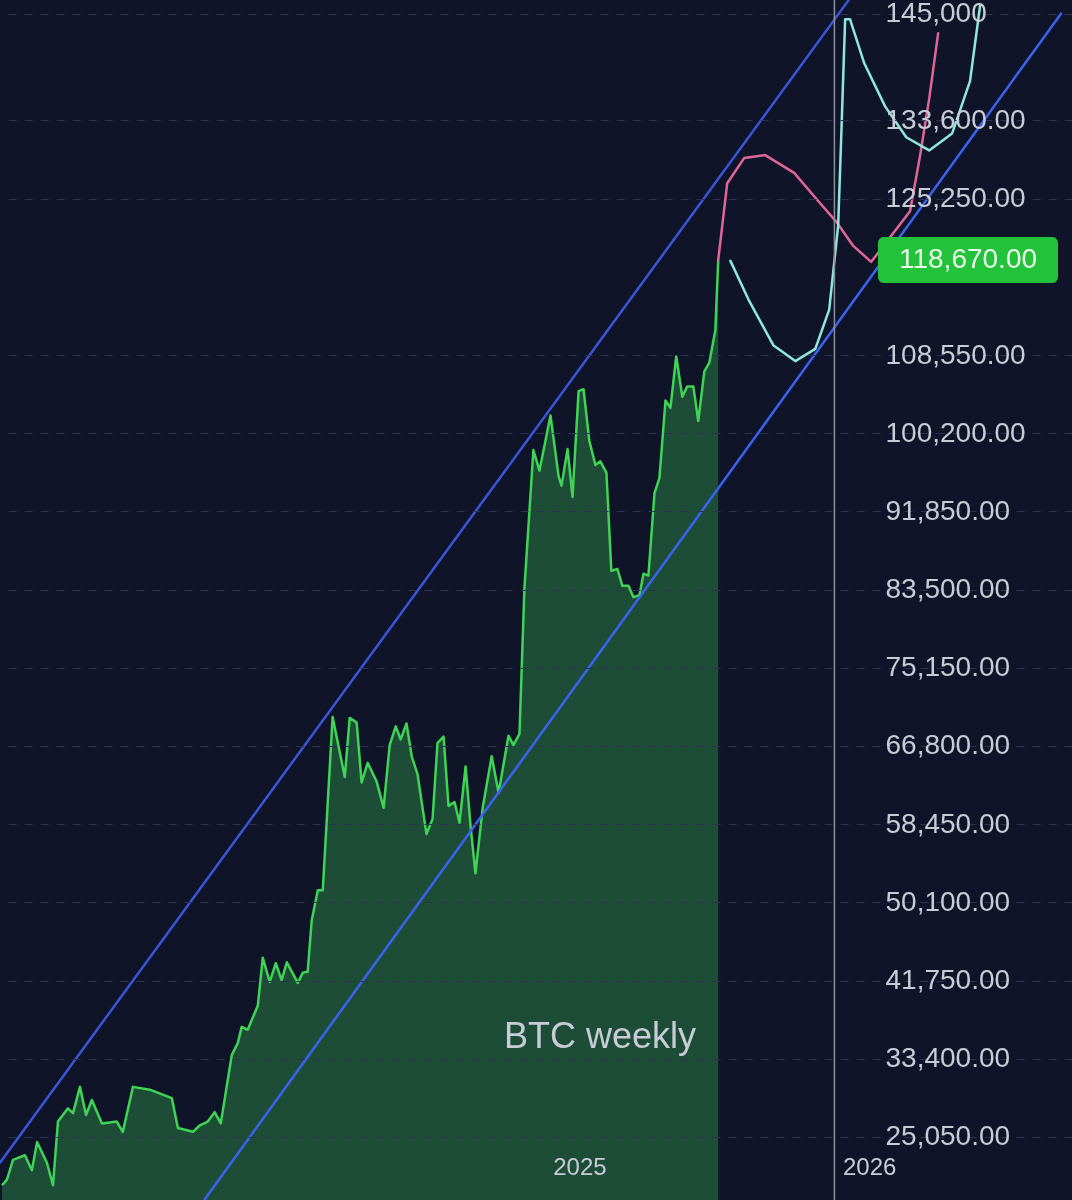 The image size is (1072, 1200). Describe the element at coordinates (948, 1136) in the screenshot. I see `y-tick-label: 25,050.00` at that location.